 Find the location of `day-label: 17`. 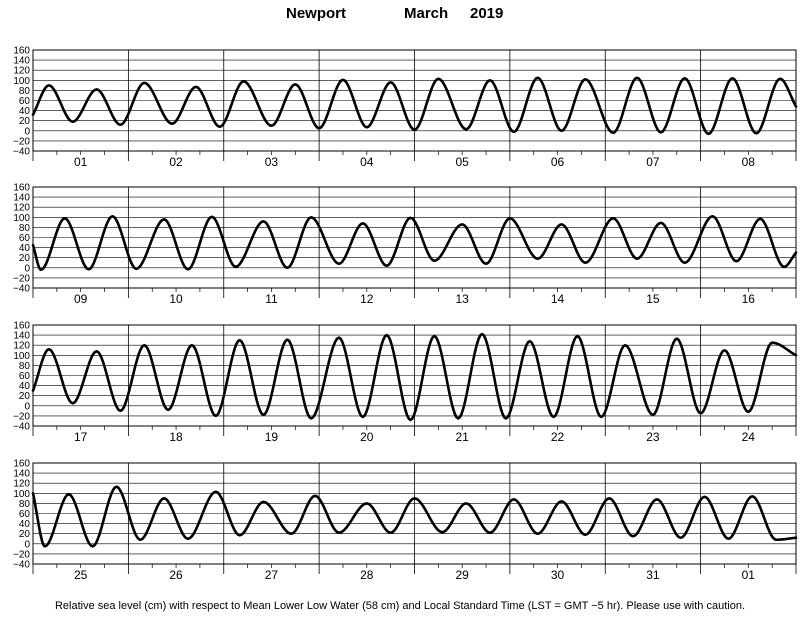

day-label: 17 is located at coordinates (81, 437).